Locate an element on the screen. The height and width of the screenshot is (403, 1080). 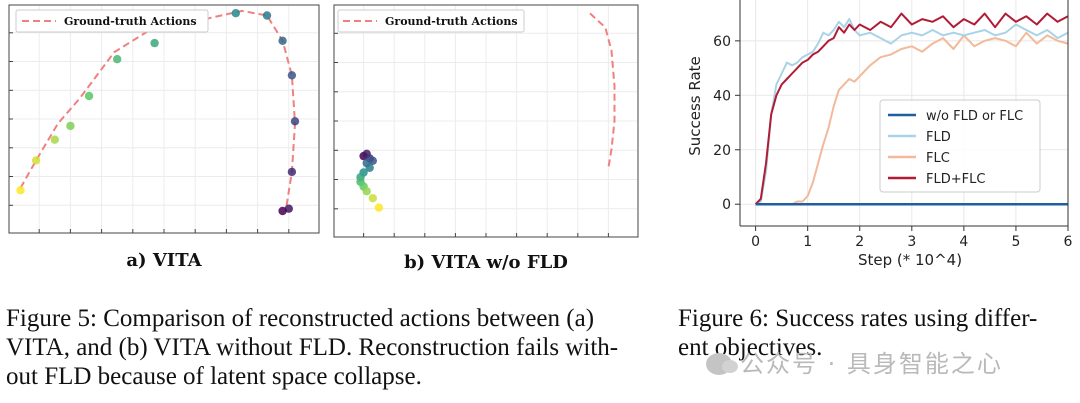
panel-b-legend: Ground-truth Actions is located at coordinates (431, 21).